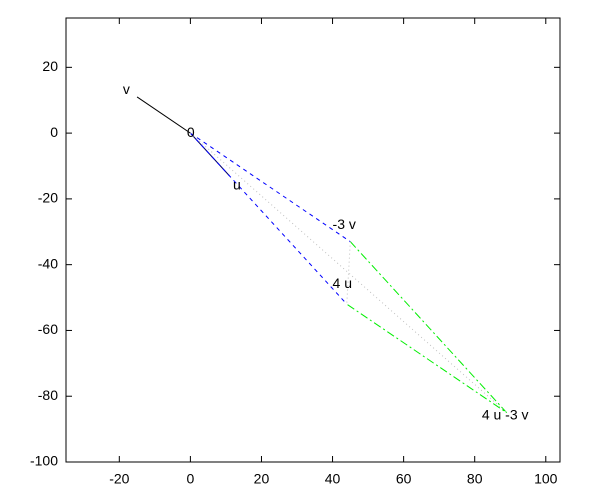  I want to click on point-label: -3 v, so click(344, 224).